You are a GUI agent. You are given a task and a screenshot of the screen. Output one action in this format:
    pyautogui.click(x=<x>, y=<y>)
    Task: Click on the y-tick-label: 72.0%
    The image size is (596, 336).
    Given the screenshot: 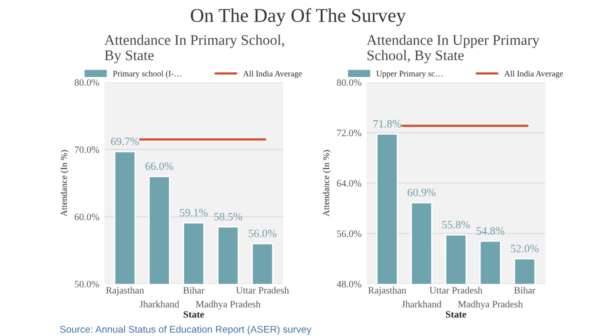 What is the action you would take?
    pyautogui.click(x=349, y=133)
    